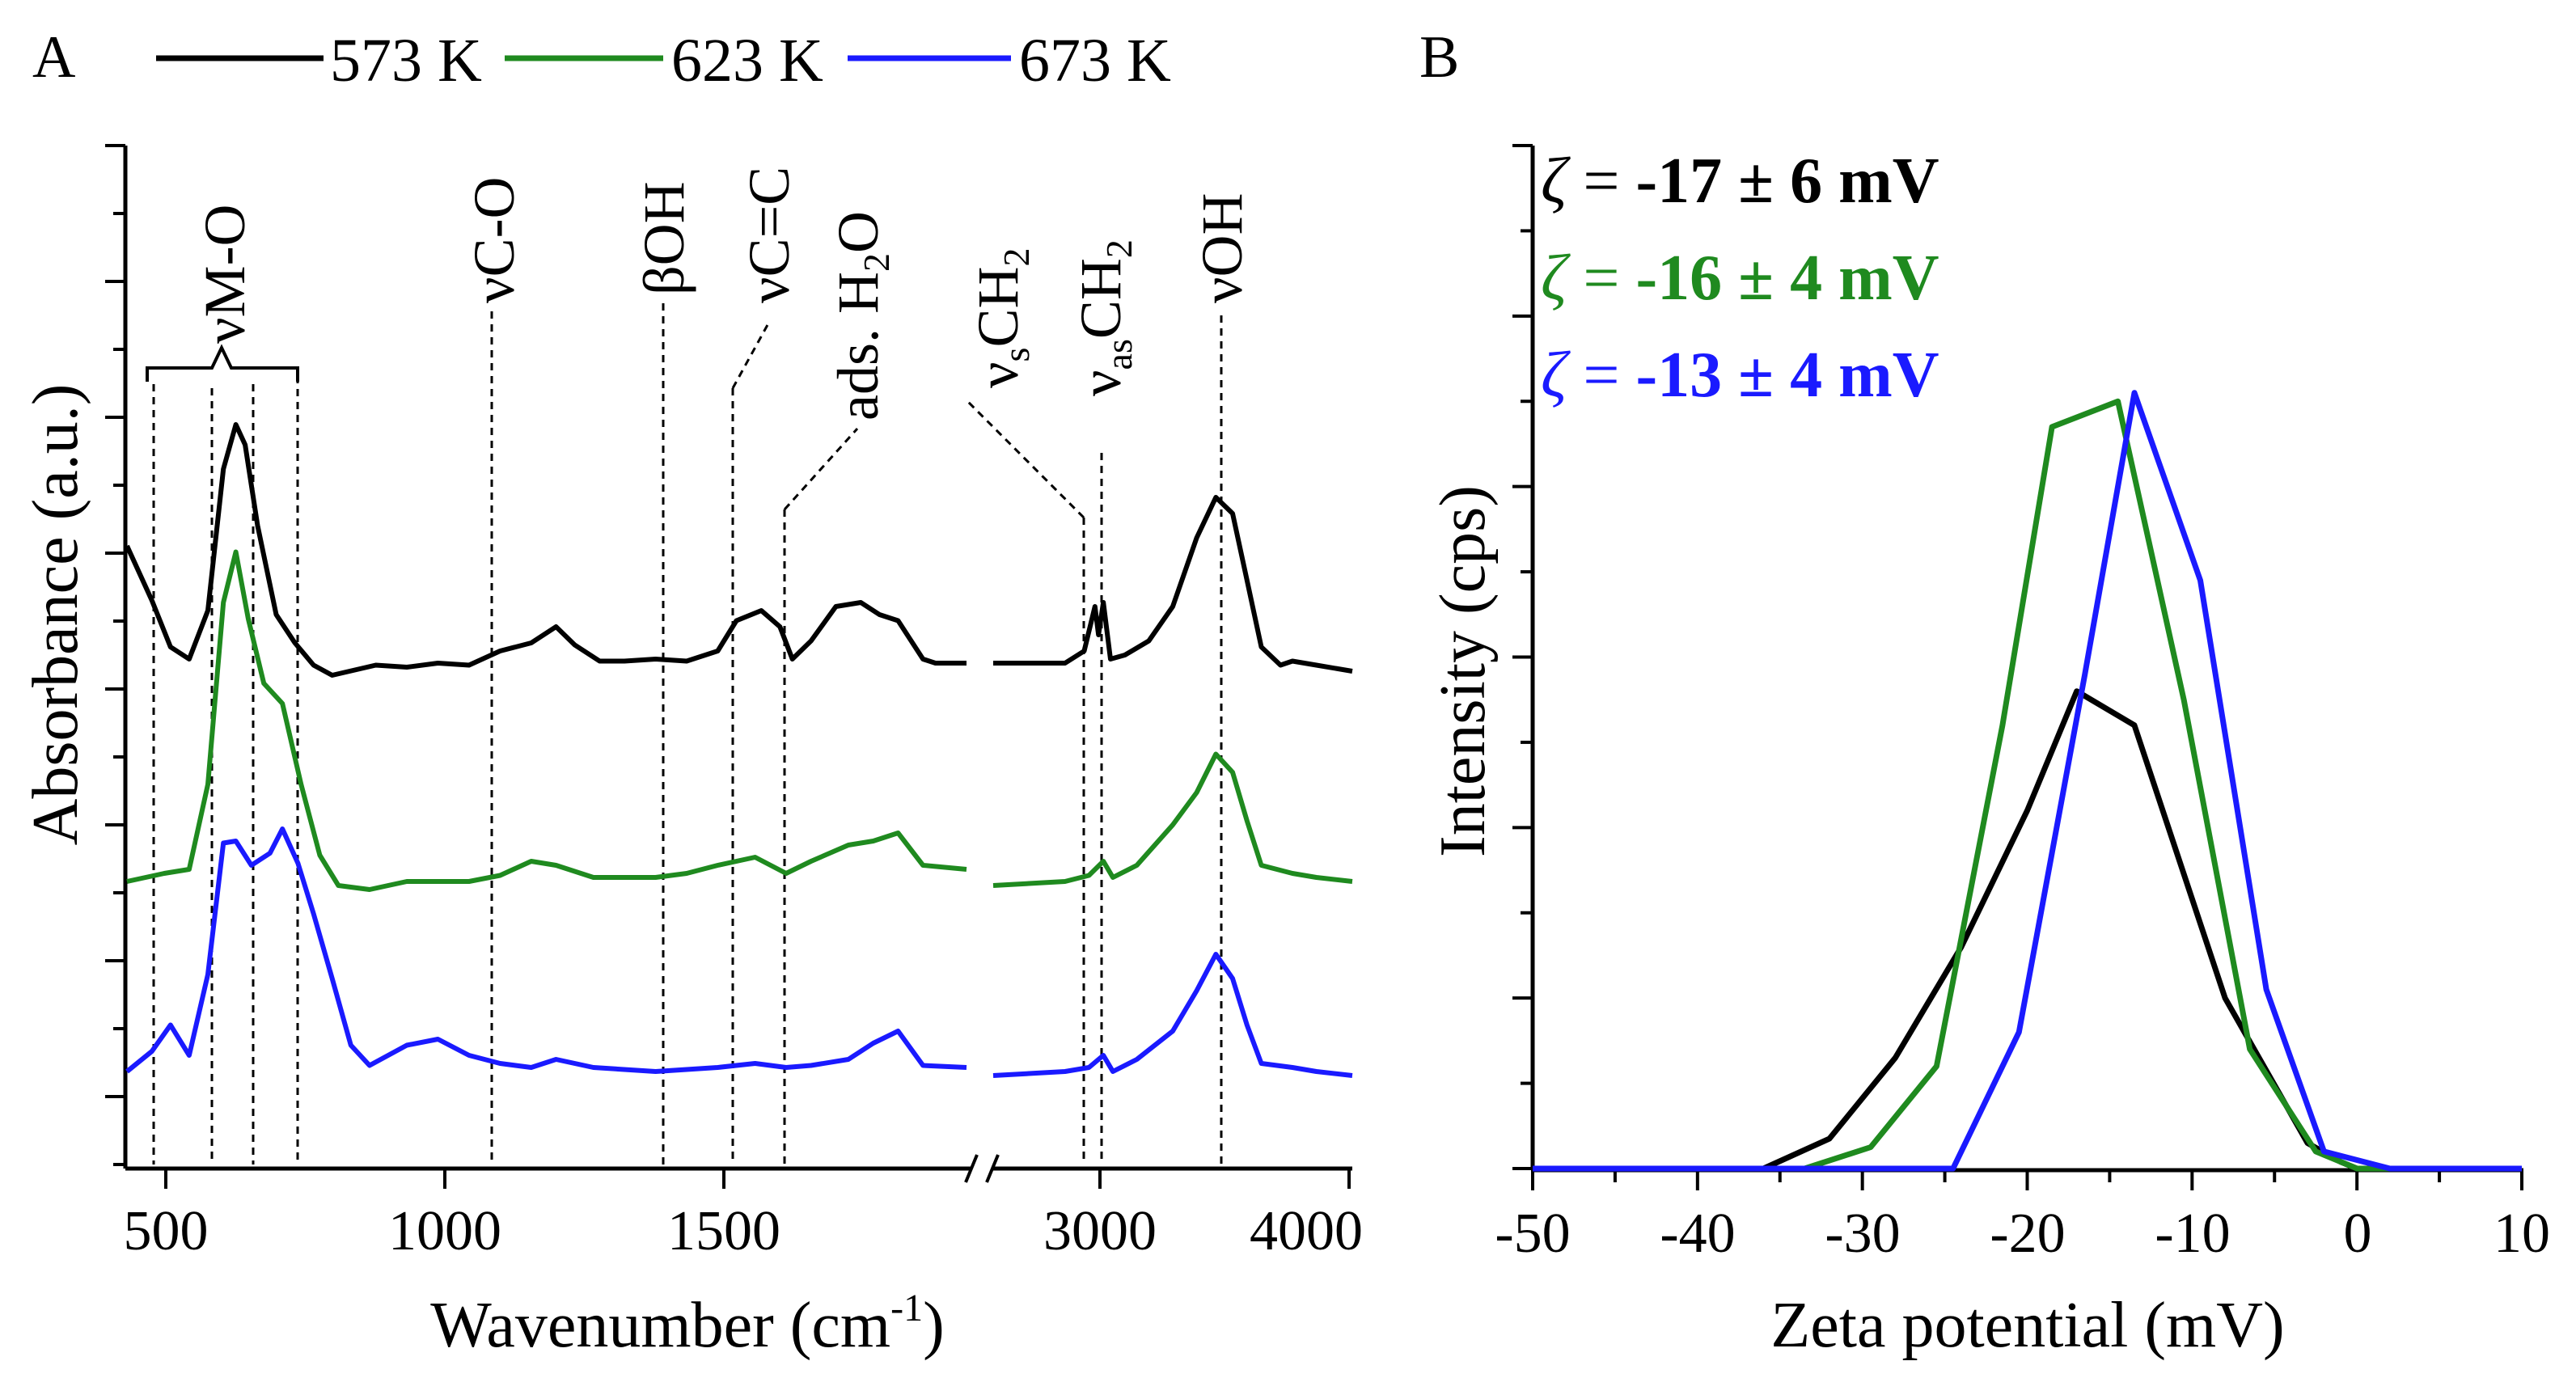  What do you see at coordinates (1222, 247) in the screenshot?
I see `band-label-voh: νOH` at bounding box center [1222, 247].